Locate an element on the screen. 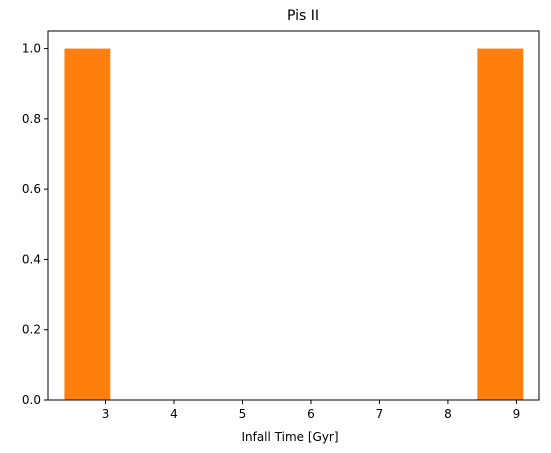  x-tick-label: 4 is located at coordinates (174, 414).